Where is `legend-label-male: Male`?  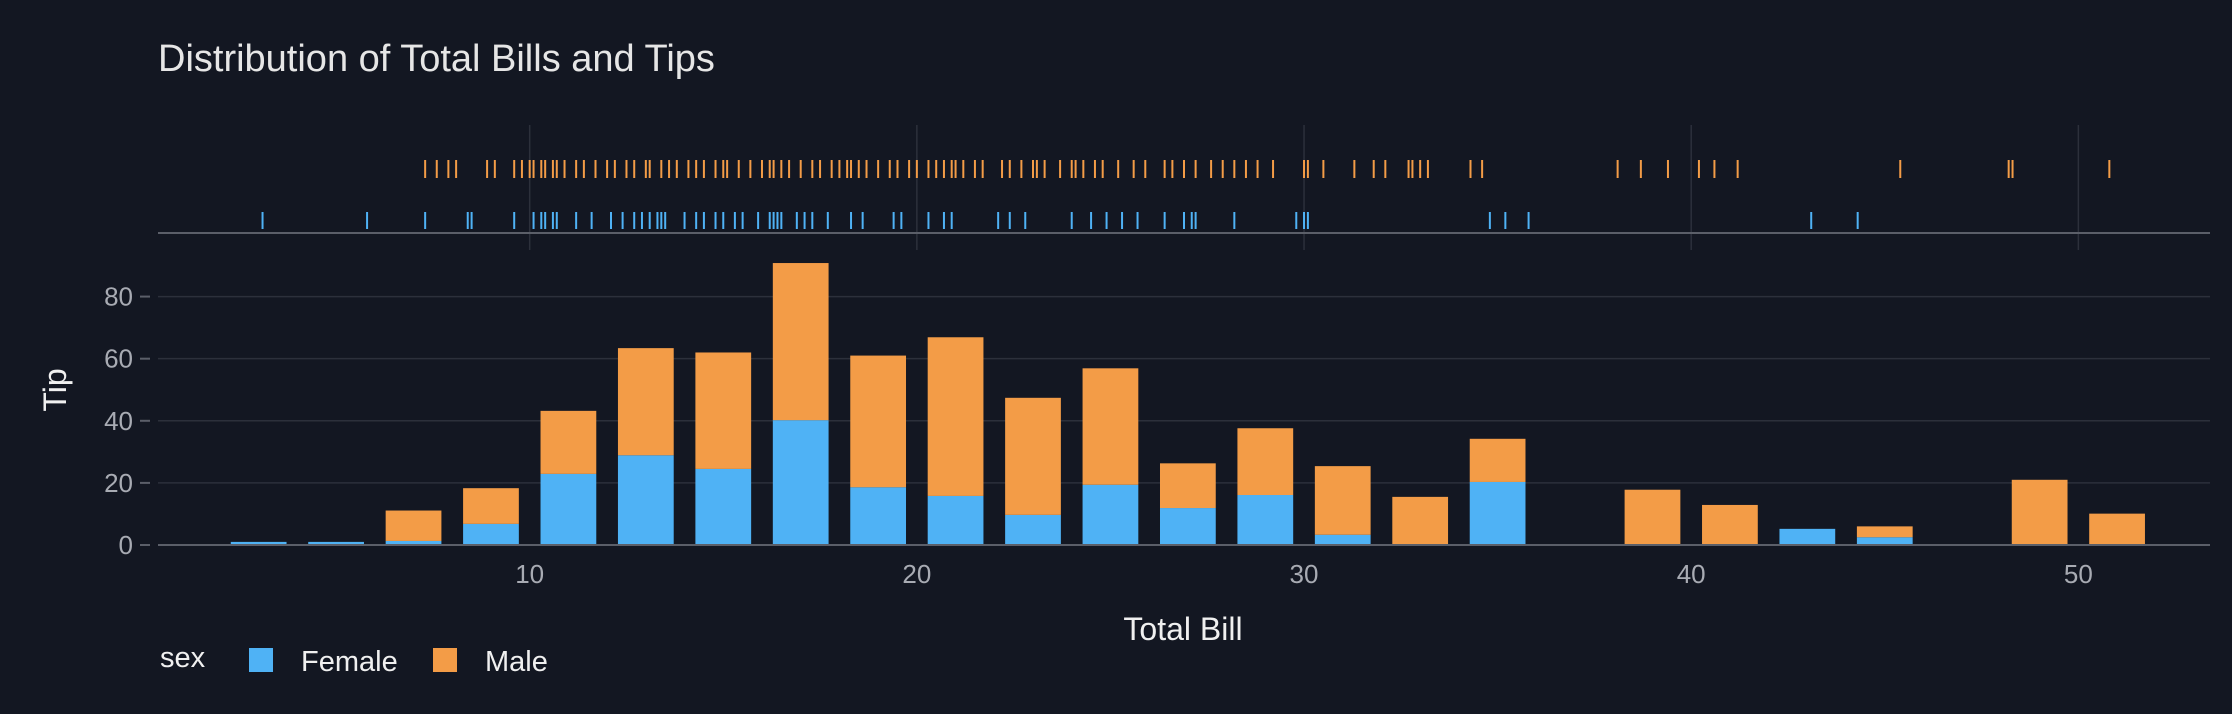 legend-label-male: Male is located at coordinates (516, 662).